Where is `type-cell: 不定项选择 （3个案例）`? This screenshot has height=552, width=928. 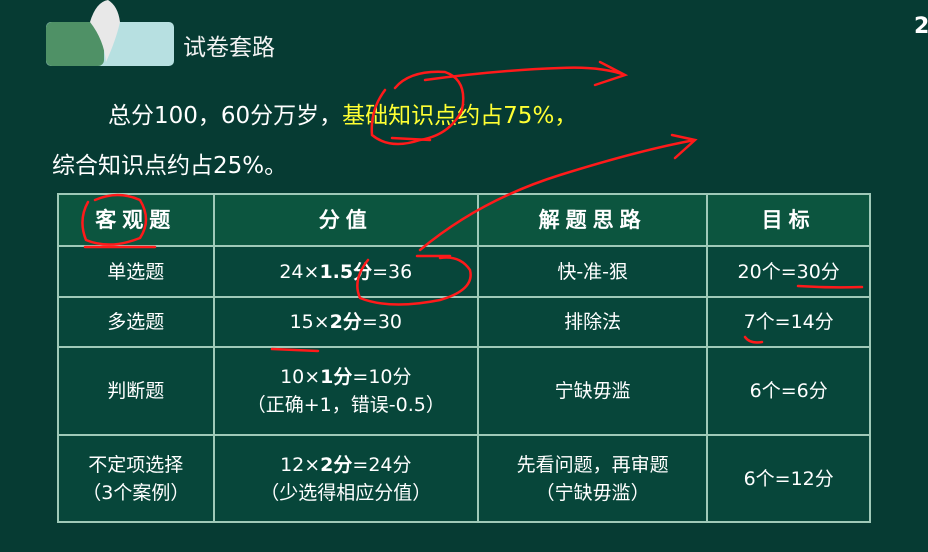 type-cell: 不定项选择 （3个案例） is located at coordinates (136, 478).